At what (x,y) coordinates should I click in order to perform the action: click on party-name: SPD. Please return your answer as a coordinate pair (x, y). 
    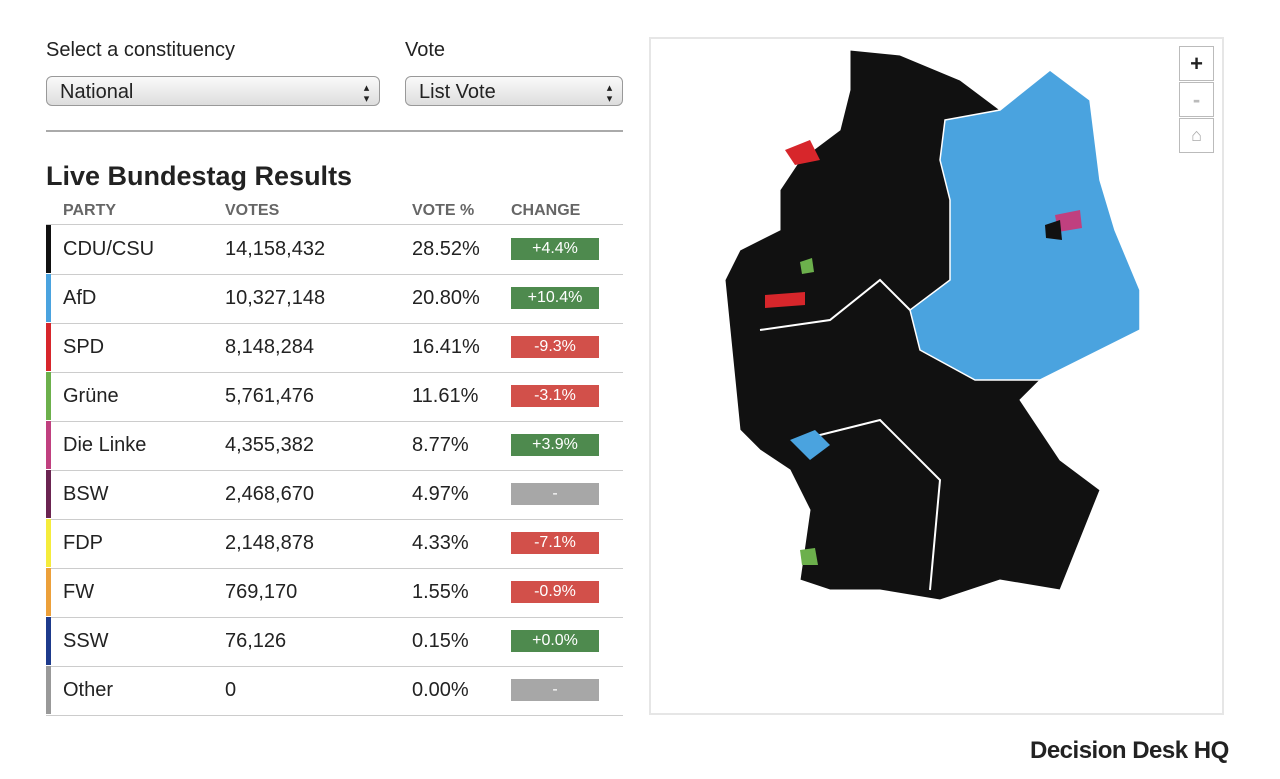
    Looking at the image, I should click on (84, 347).